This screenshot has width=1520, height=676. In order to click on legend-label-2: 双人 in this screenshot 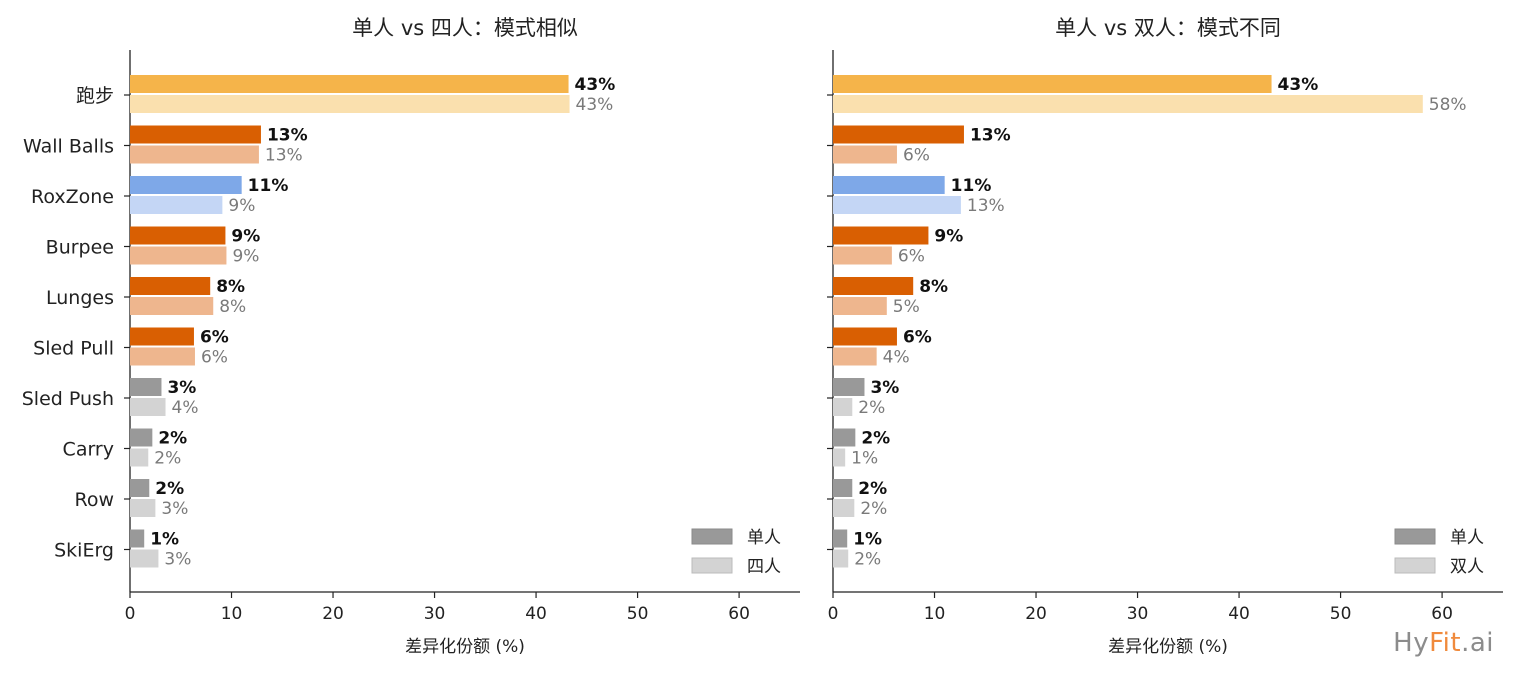, I will do `click(1467, 567)`.